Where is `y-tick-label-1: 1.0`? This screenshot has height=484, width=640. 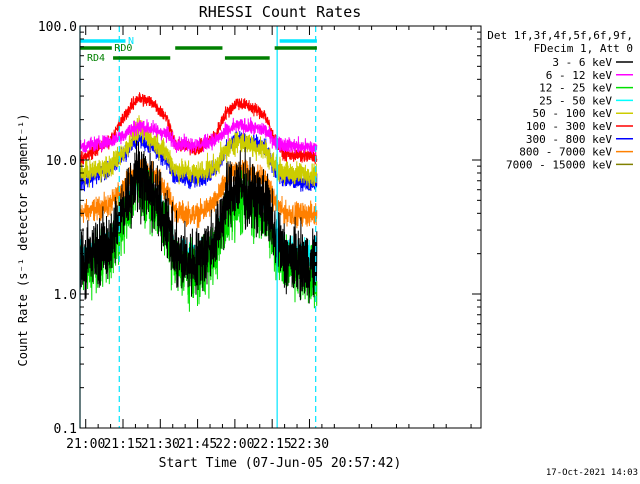
y-tick-label-1: 1.0 is located at coordinates (65, 295).